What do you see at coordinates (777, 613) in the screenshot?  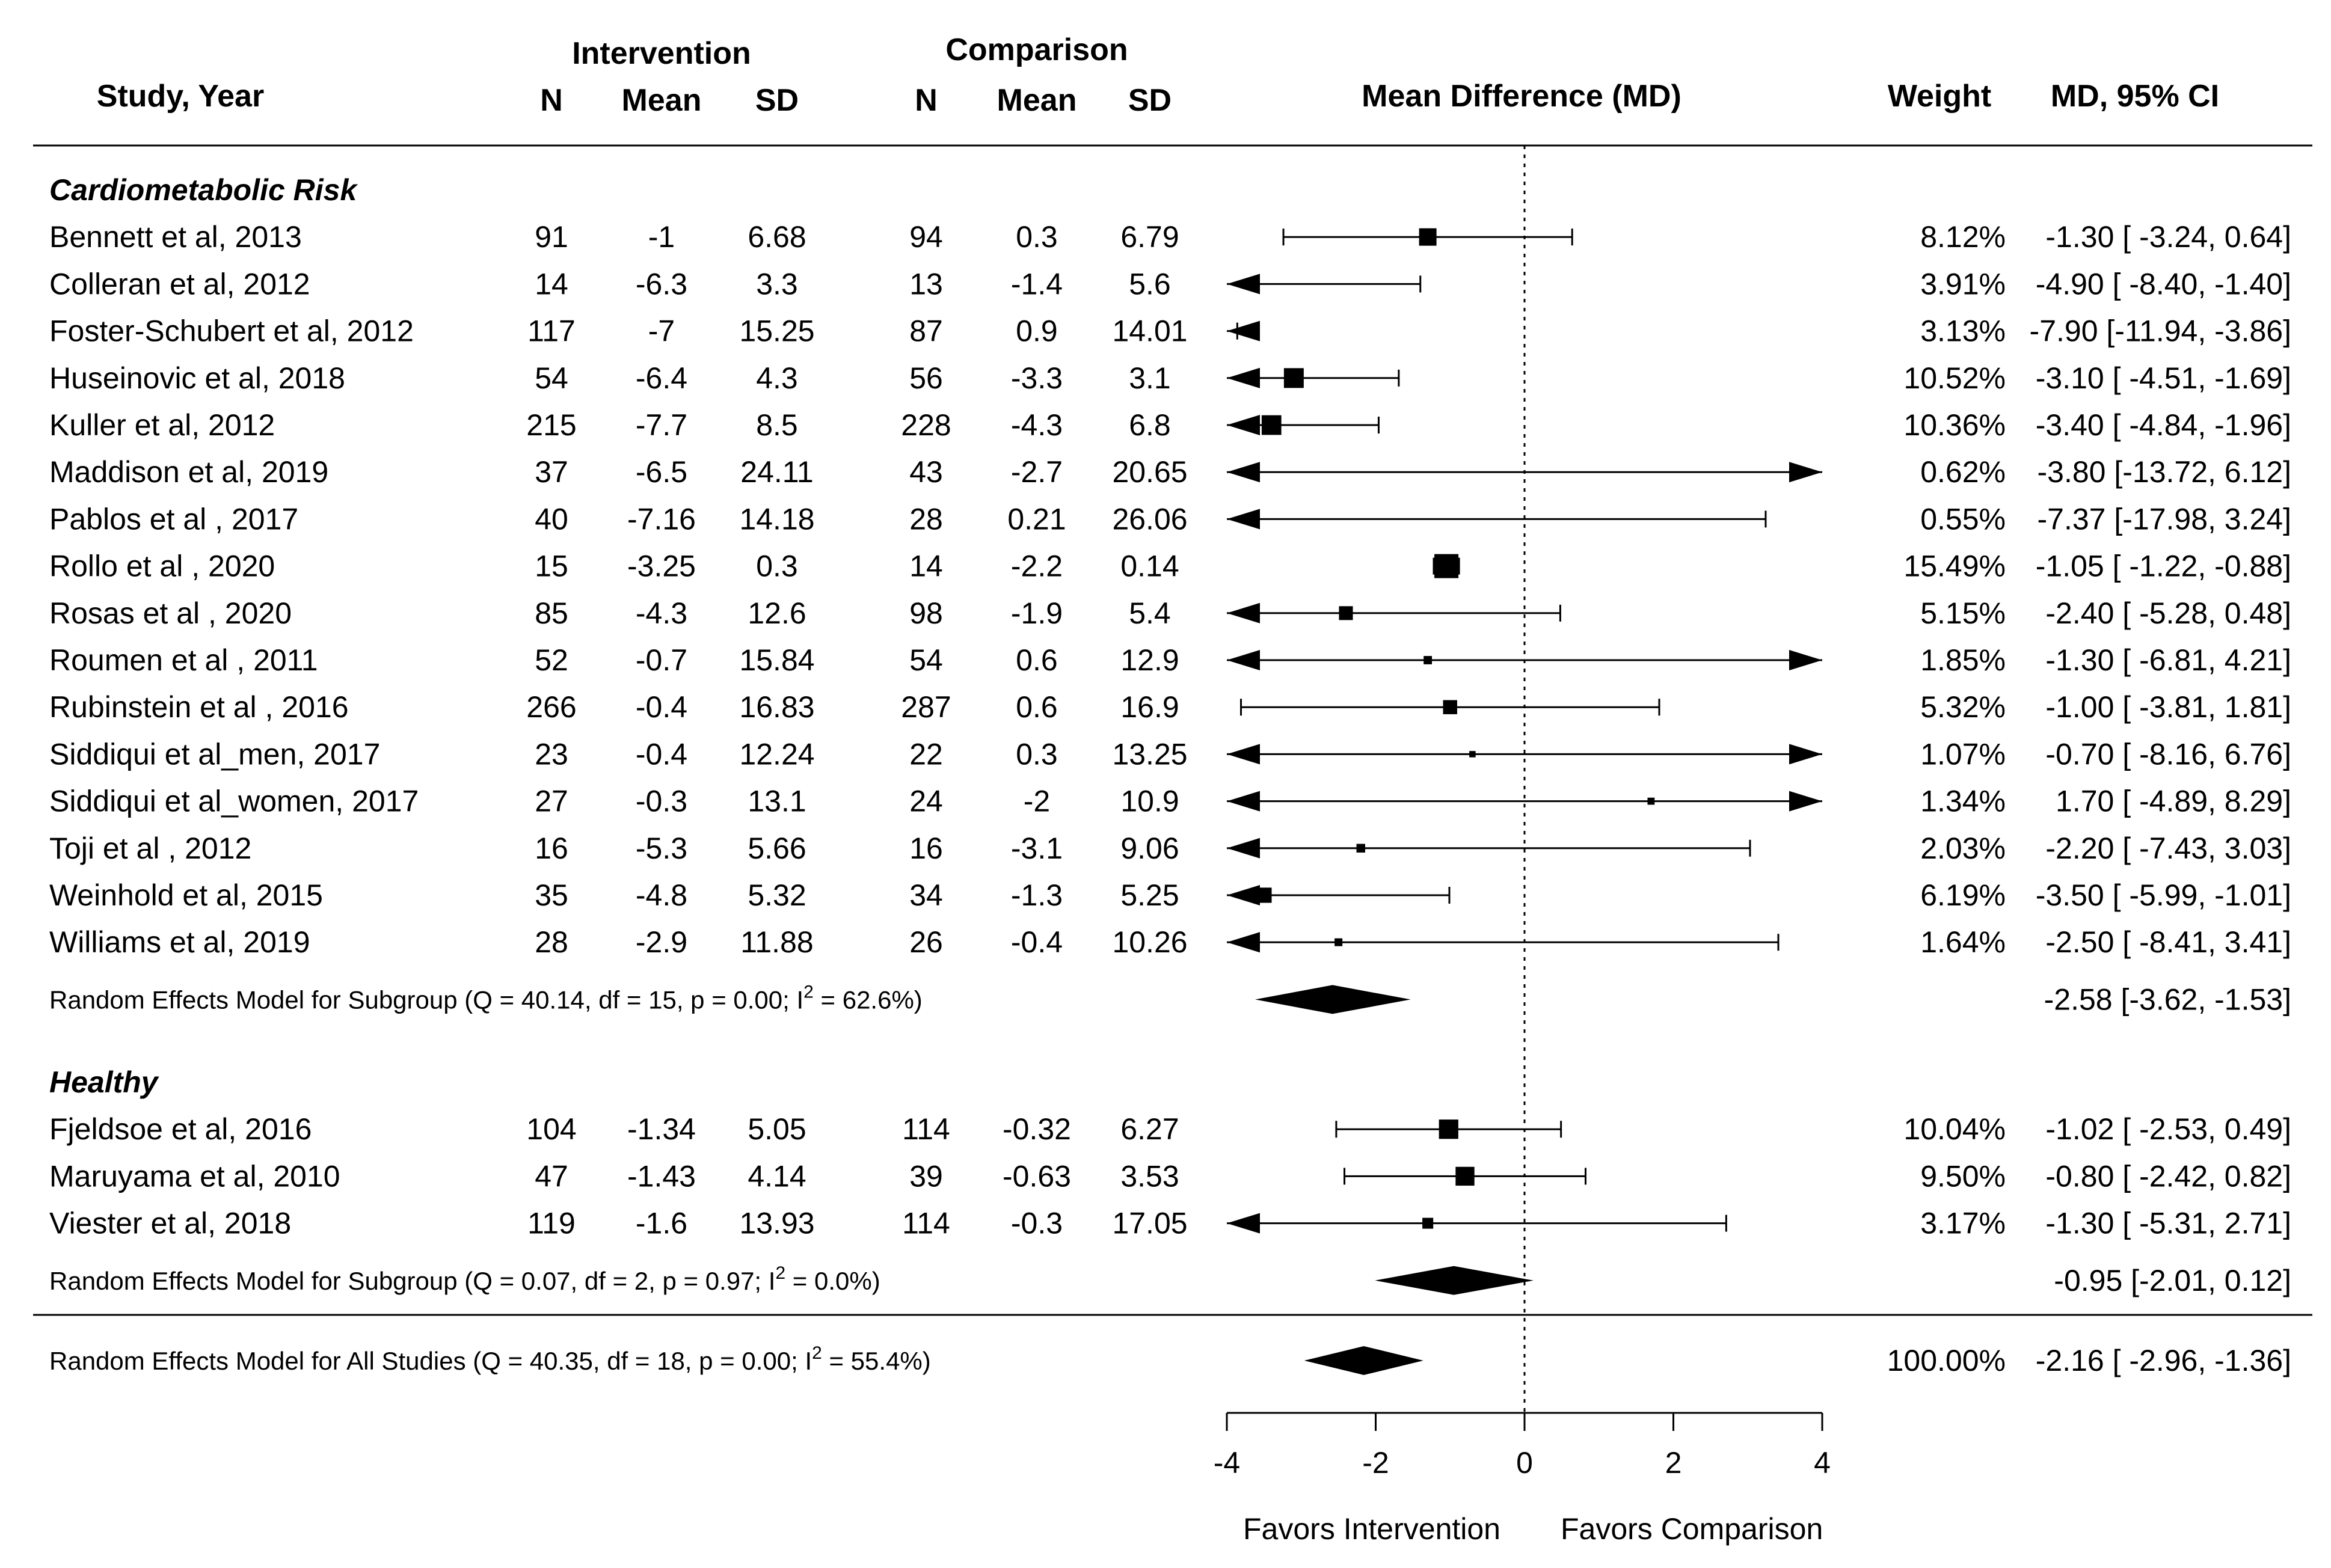 I see `intervention-sd: 12.6` at bounding box center [777, 613].